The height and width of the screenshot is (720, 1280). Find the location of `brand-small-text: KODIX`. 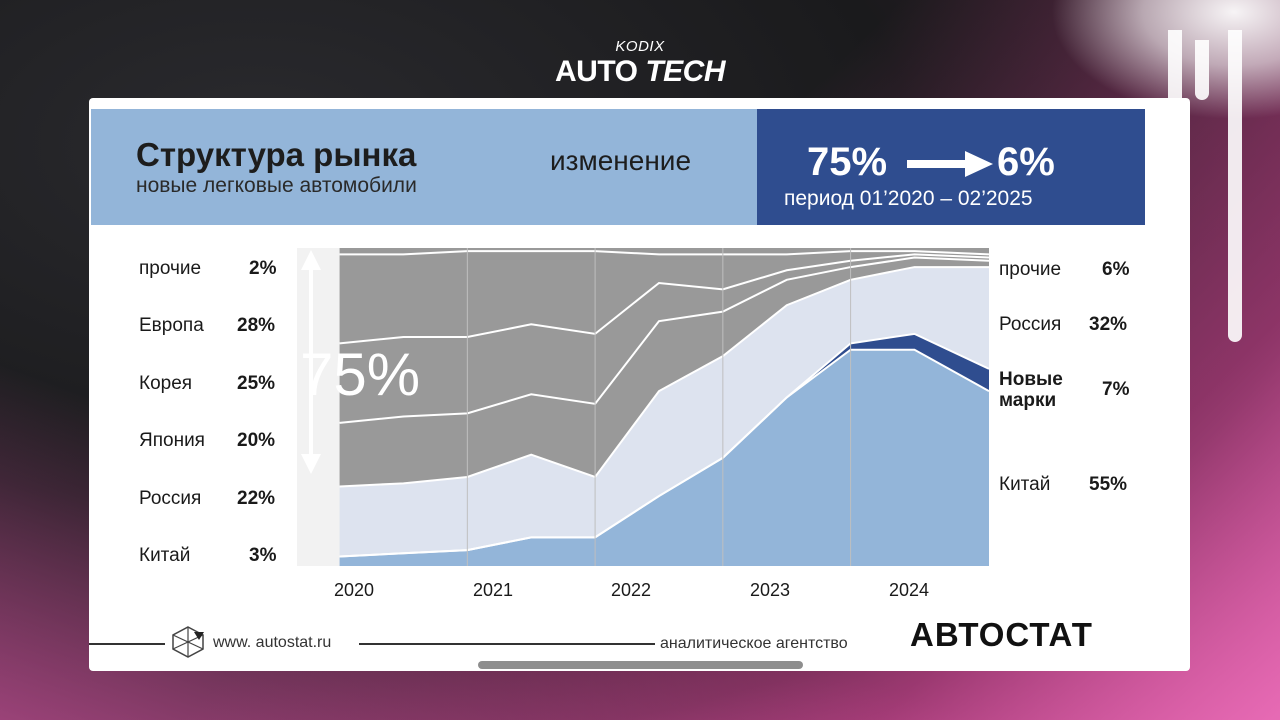

brand-small-text: KODIX is located at coordinates (640, 46).